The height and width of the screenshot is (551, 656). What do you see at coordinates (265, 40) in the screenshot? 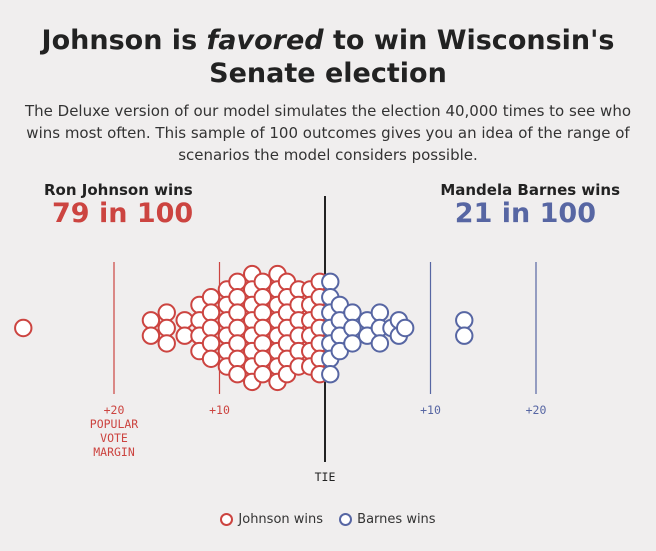
I see `title-emphasis: favored` at bounding box center [265, 40].